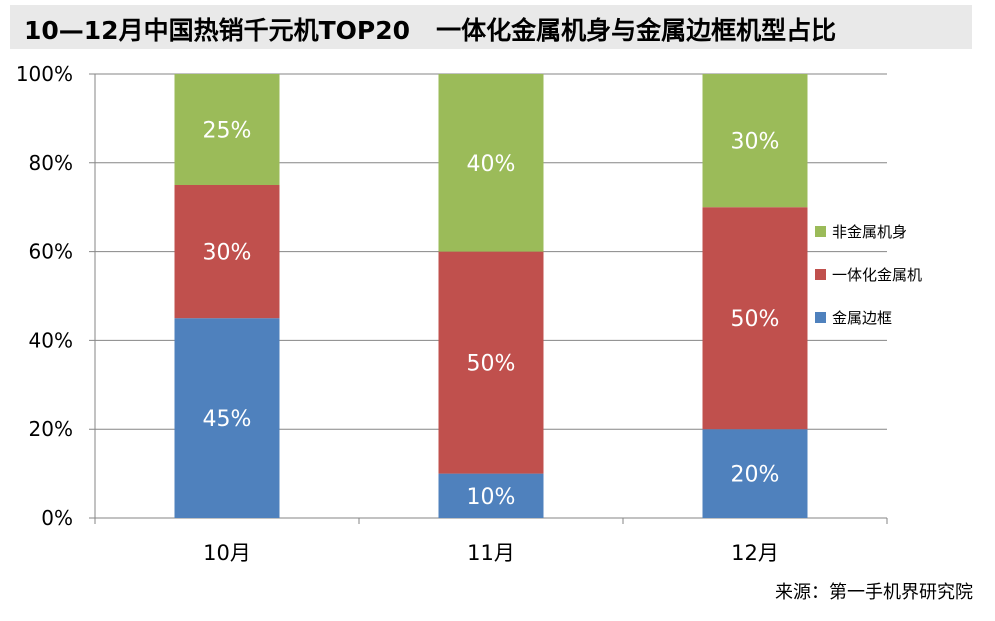  Describe the element at coordinates (877, 275) in the screenshot. I see `legend-entry: 一体化金属机` at that location.